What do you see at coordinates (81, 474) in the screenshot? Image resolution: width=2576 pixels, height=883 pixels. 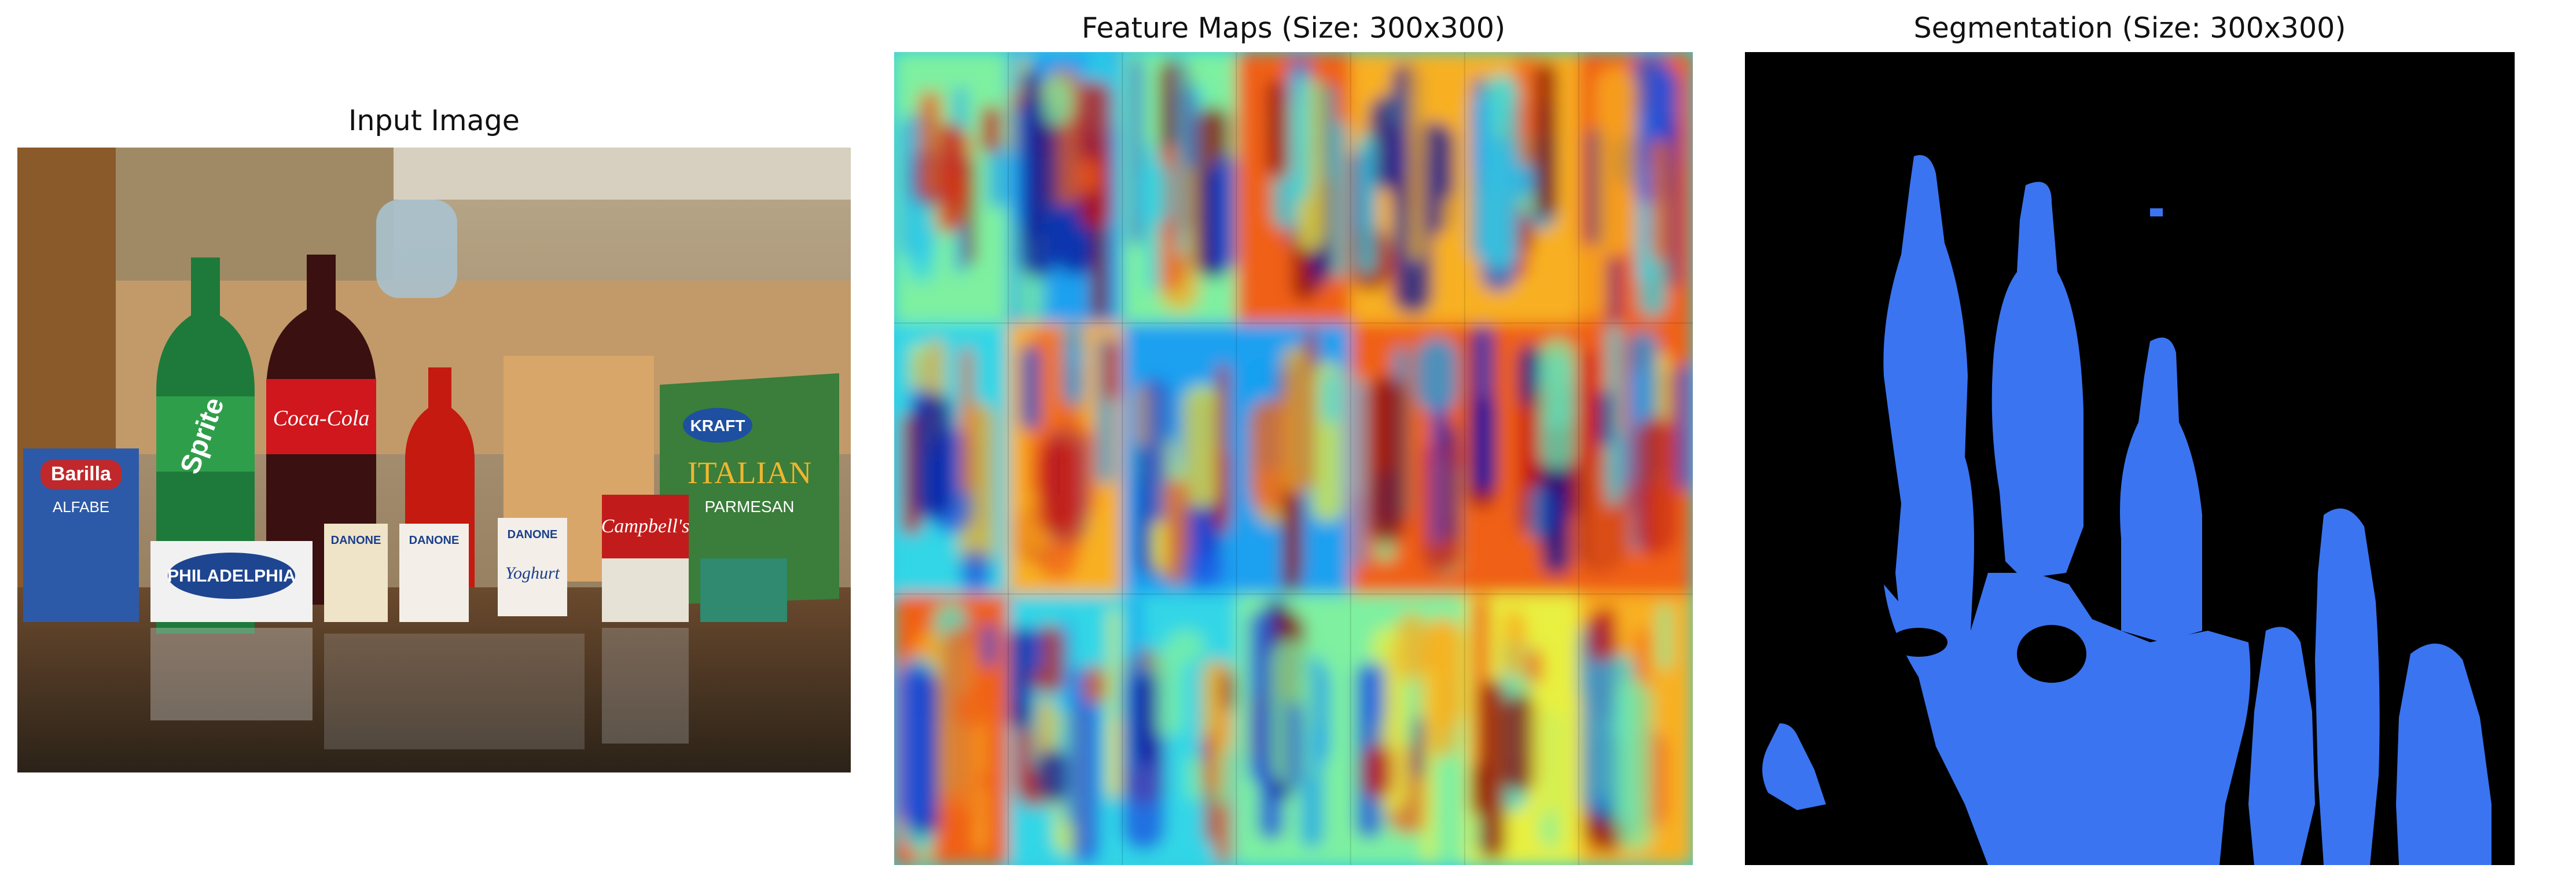 I see `barilla-label: Barilla` at bounding box center [81, 474].